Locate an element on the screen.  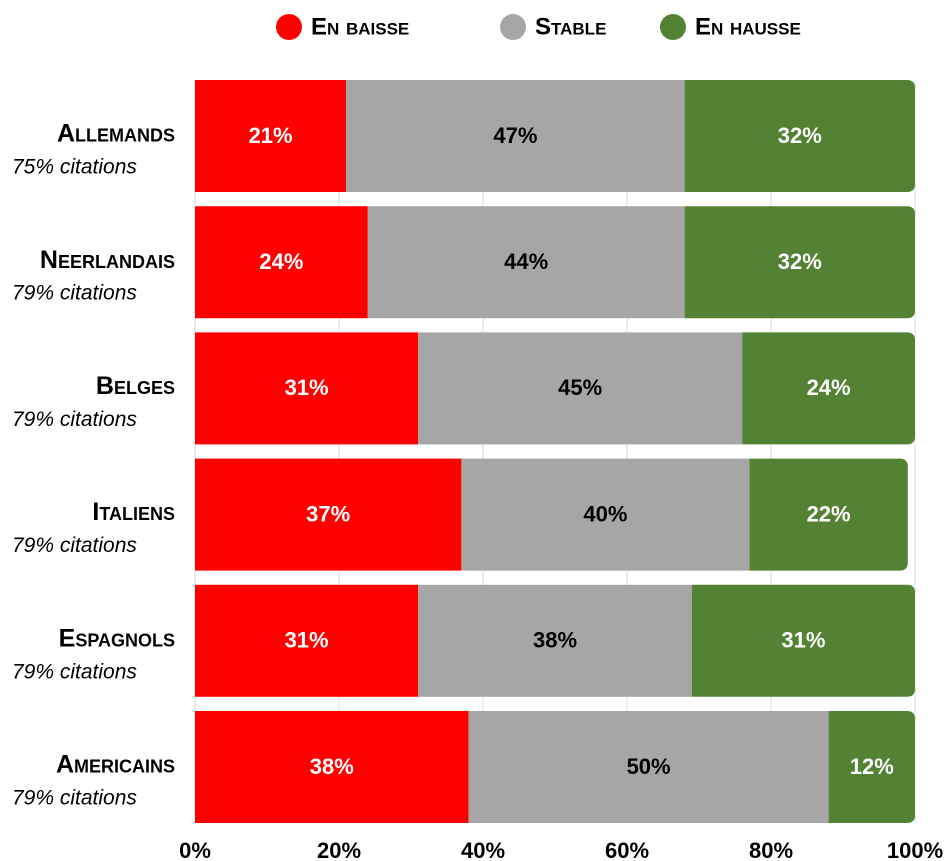
value-label: 22% is located at coordinates (829, 513).